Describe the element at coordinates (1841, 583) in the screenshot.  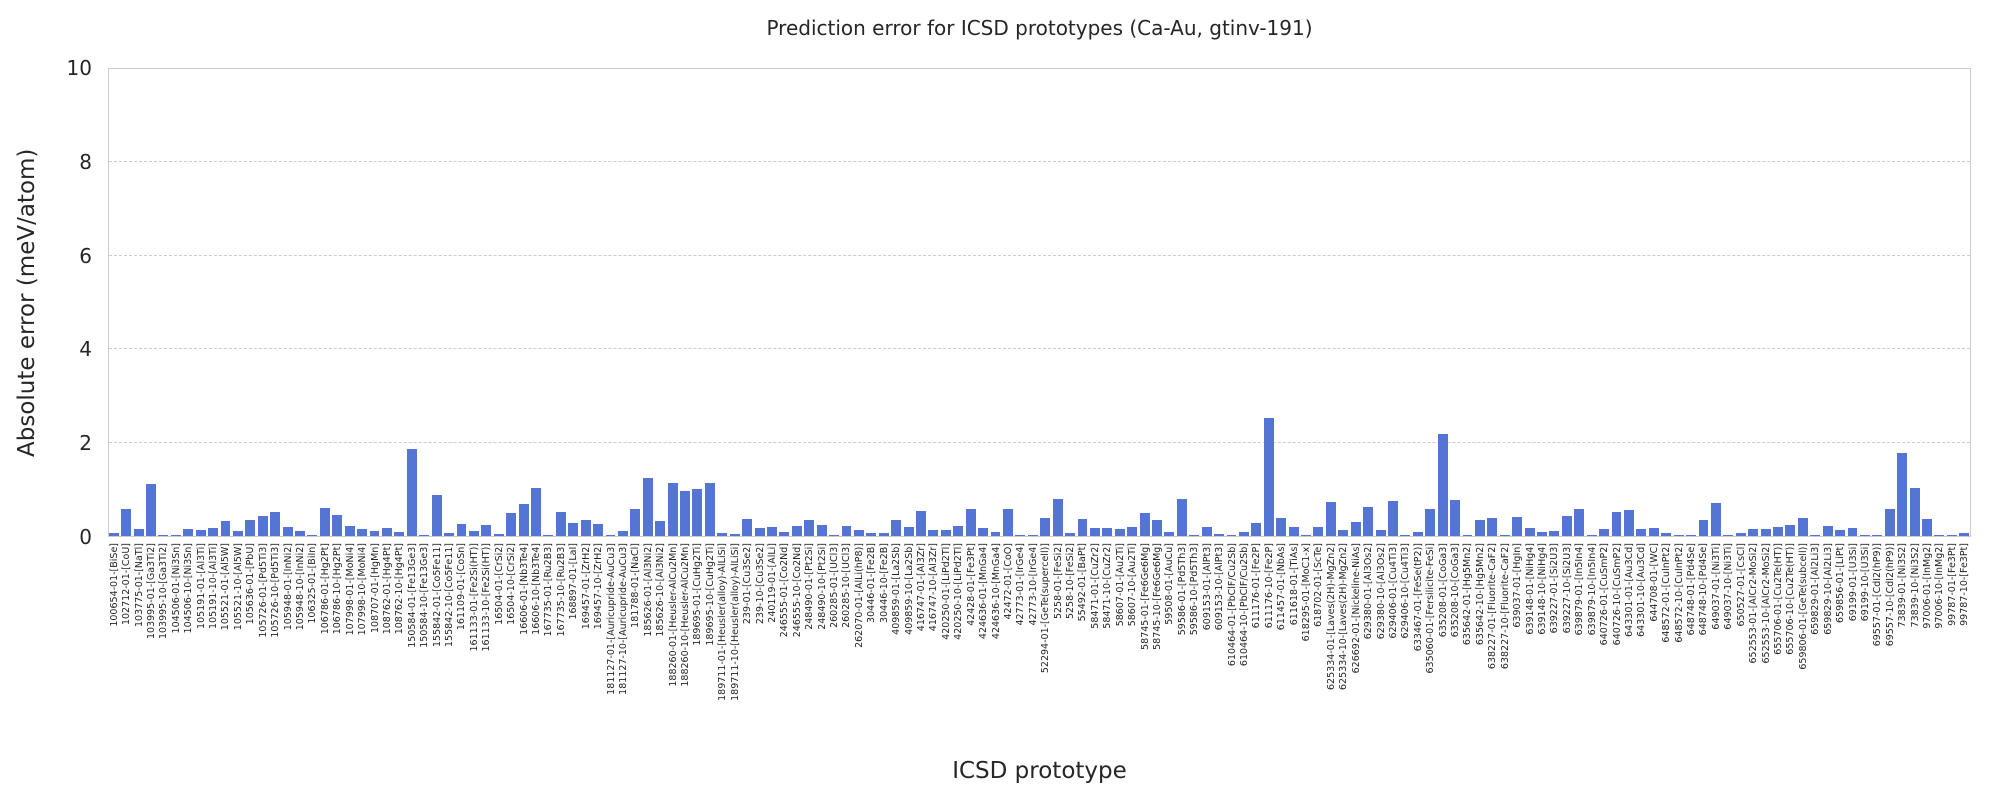
I see `x-tick-label: 659856-01-[LiPt]` at that location.